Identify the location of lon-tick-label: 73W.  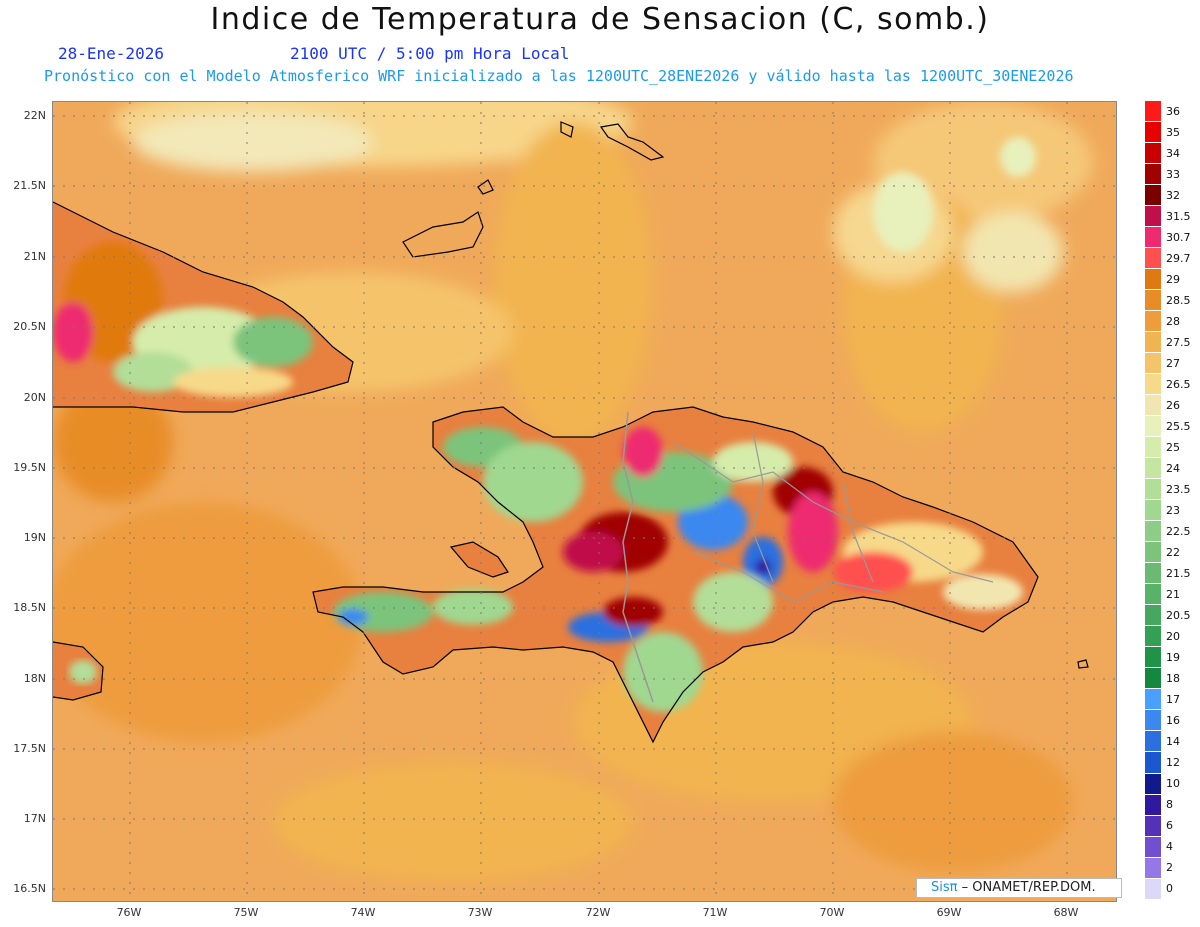
(480, 912).